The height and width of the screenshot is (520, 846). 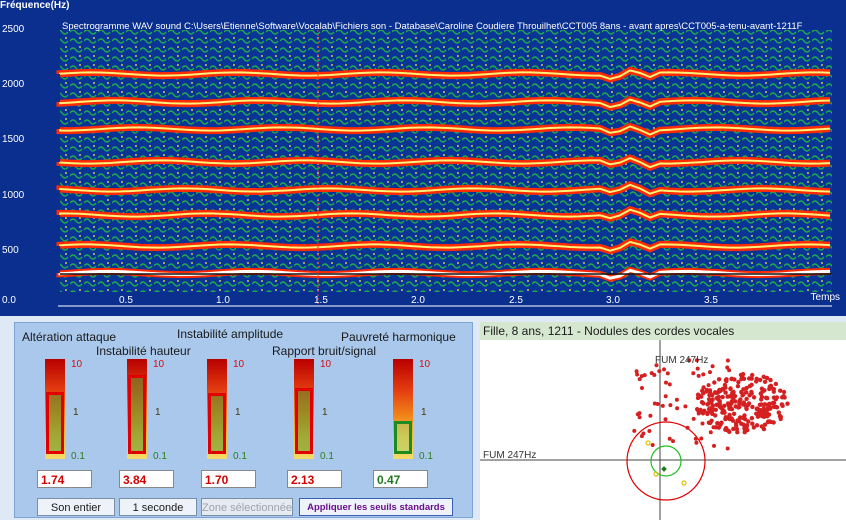 I want to click on label-instabilite-hauteur: Instabilité hauteur, so click(x=143, y=351).